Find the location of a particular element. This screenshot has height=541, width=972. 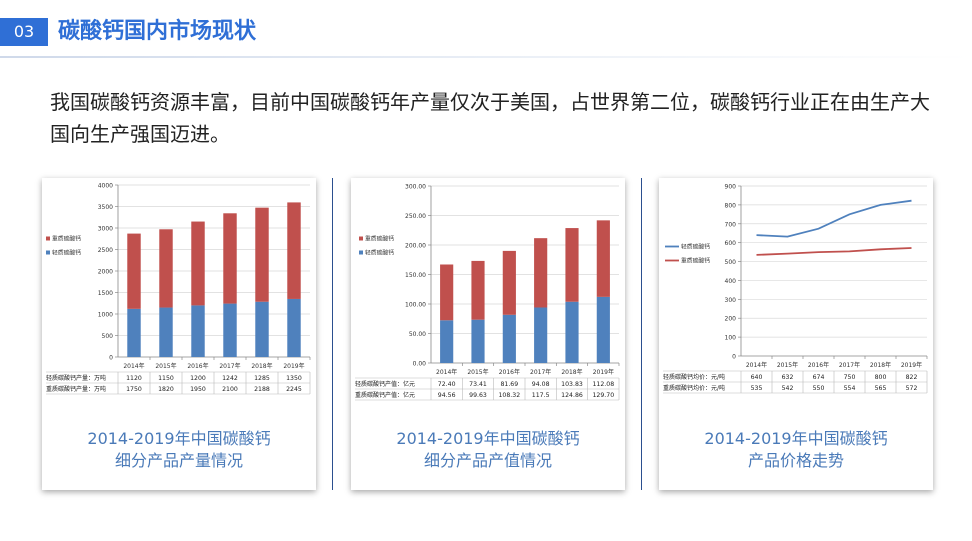

x-tick-label: 2017年 is located at coordinates (540, 372).